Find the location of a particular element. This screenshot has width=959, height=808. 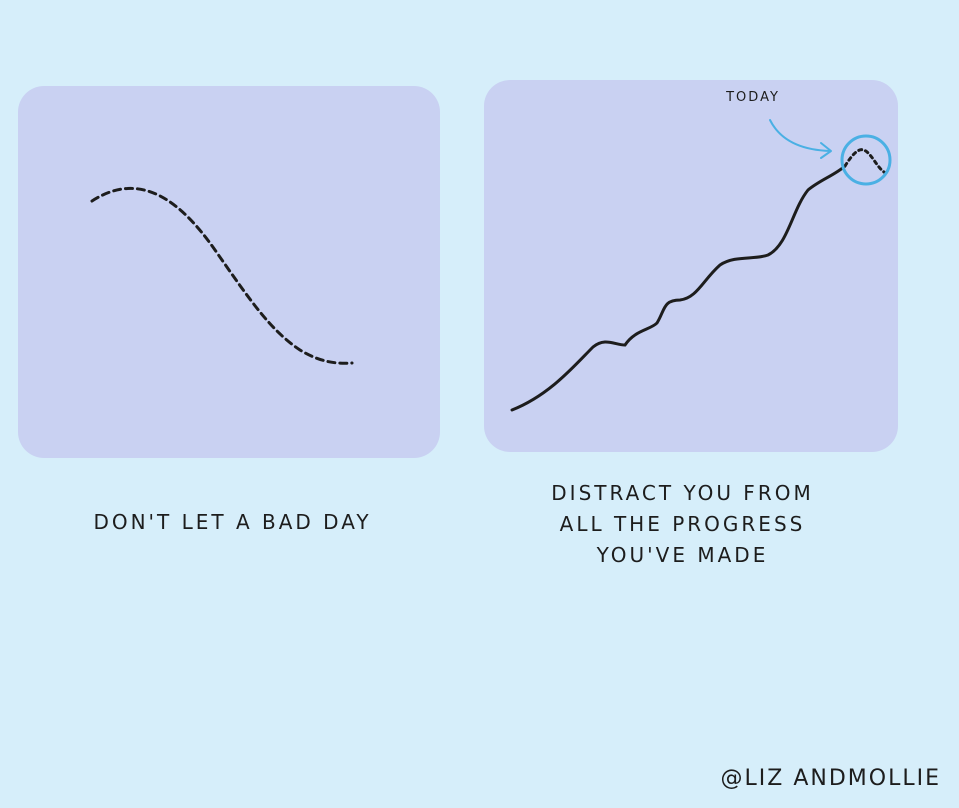

right-caption-line: ALL THE PROGRESS is located at coordinates (682, 524).